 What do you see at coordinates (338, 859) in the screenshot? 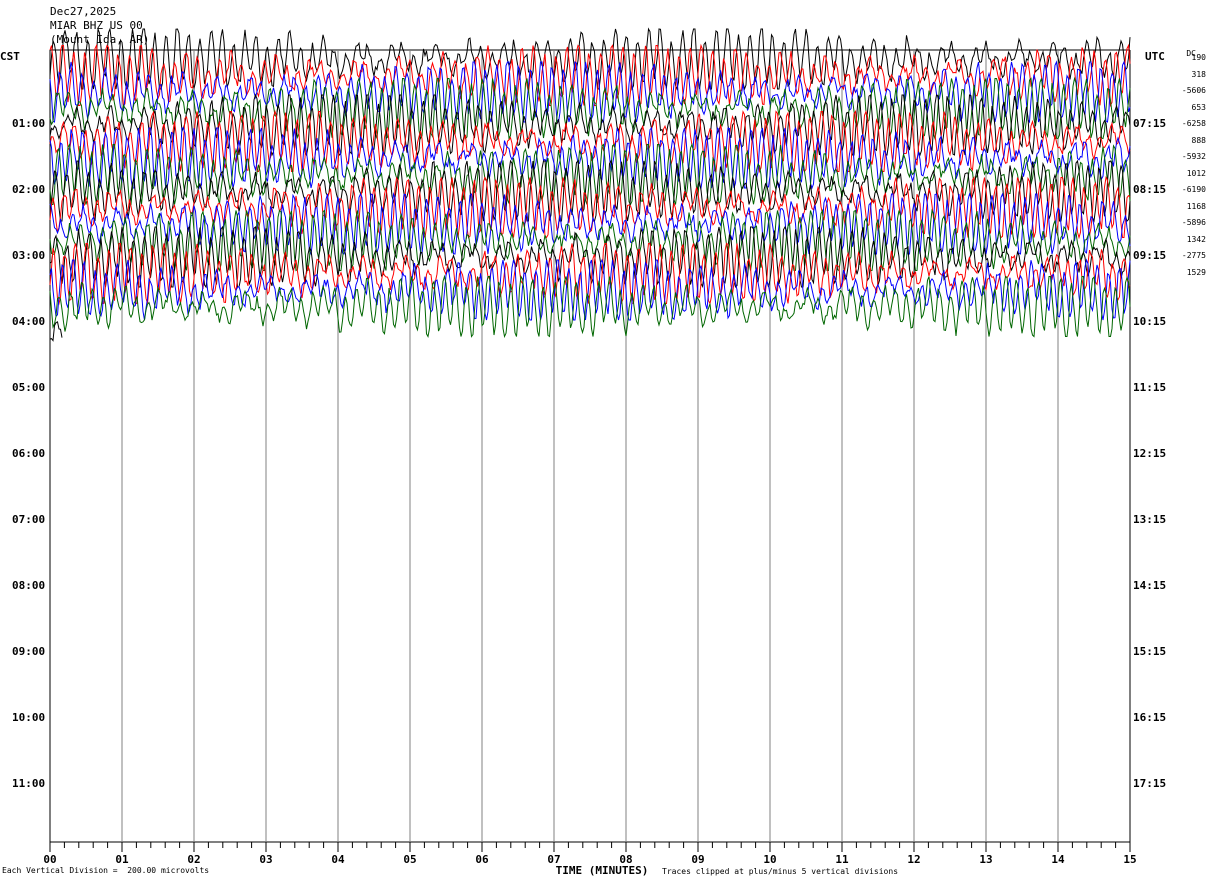
I see `x-tick-label: 04` at bounding box center [338, 859].